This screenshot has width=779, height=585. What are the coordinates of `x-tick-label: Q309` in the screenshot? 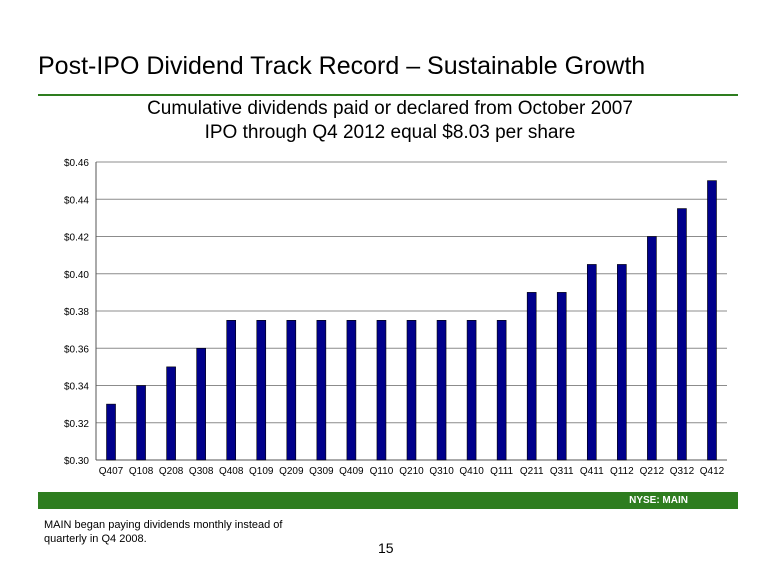 It's located at (321, 471).